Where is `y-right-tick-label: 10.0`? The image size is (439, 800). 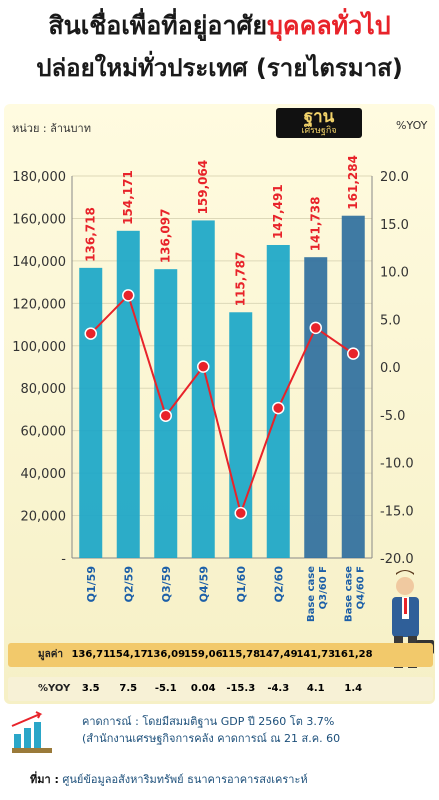 y-right-tick-label: 10.0 is located at coordinates (394, 273).